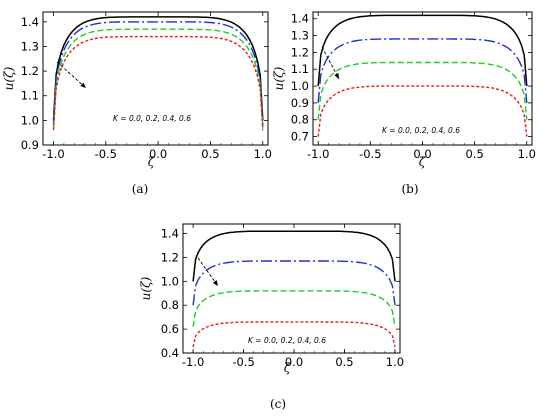  I want to click on y-tick-label: 0.7, so click(300, 137).